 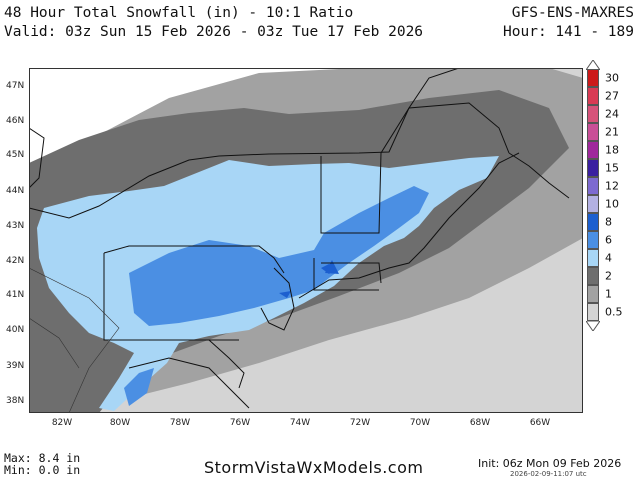 I want to click on pa-west-border, so click(x=128, y=297).